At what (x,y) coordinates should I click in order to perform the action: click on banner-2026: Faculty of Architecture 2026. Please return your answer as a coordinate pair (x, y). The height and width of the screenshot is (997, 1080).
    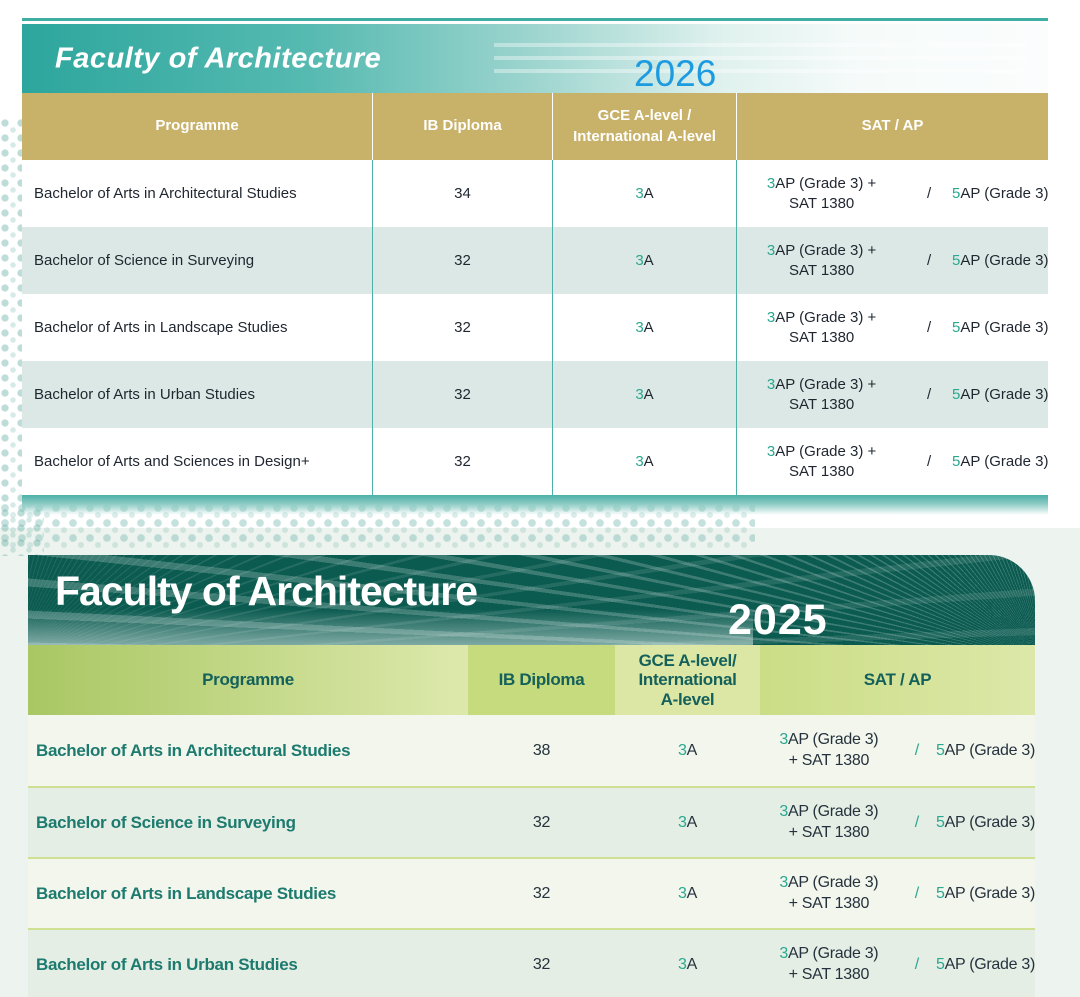
    Looking at the image, I should click on (535, 59).